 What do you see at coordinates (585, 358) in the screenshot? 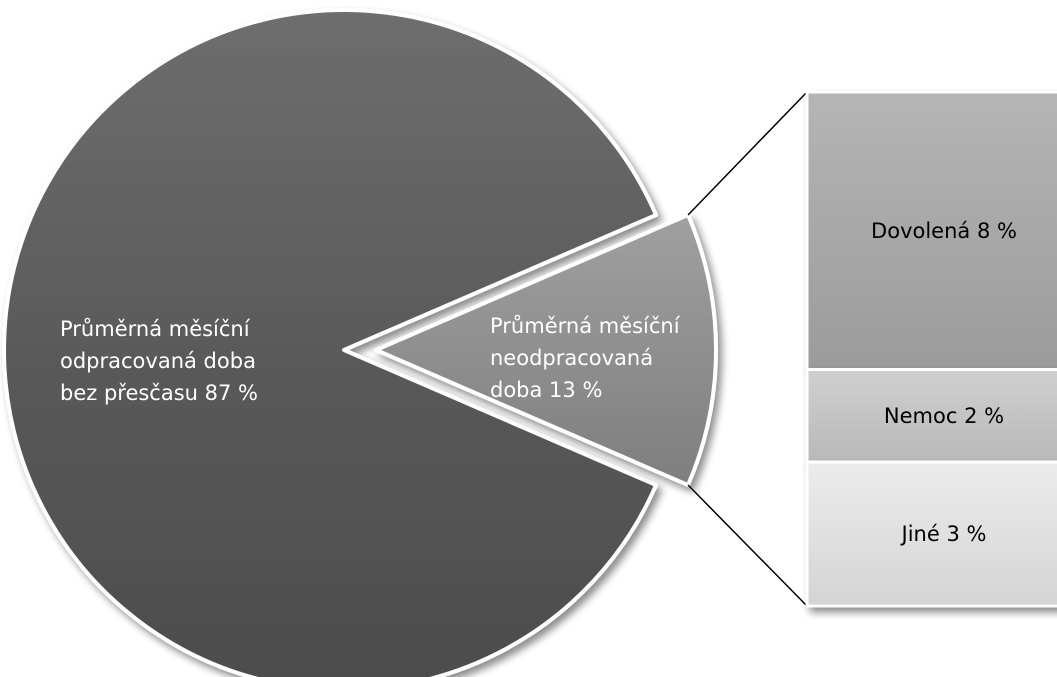
I see `data-label-not-worked-time: Průměrná měsíční neodpracovaná doba 13 %` at bounding box center [585, 358].